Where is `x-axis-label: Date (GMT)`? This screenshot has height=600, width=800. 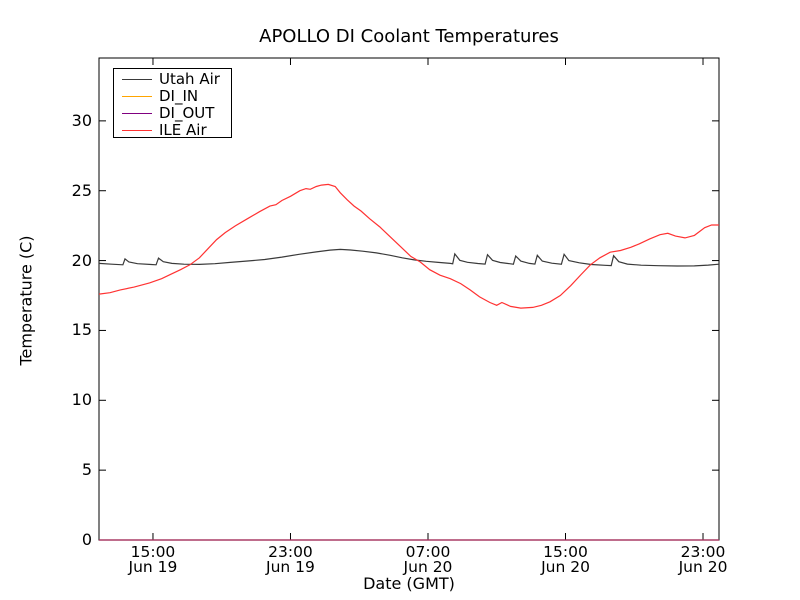 x-axis-label: Date (GMT) is located at coordinates (409, 583).